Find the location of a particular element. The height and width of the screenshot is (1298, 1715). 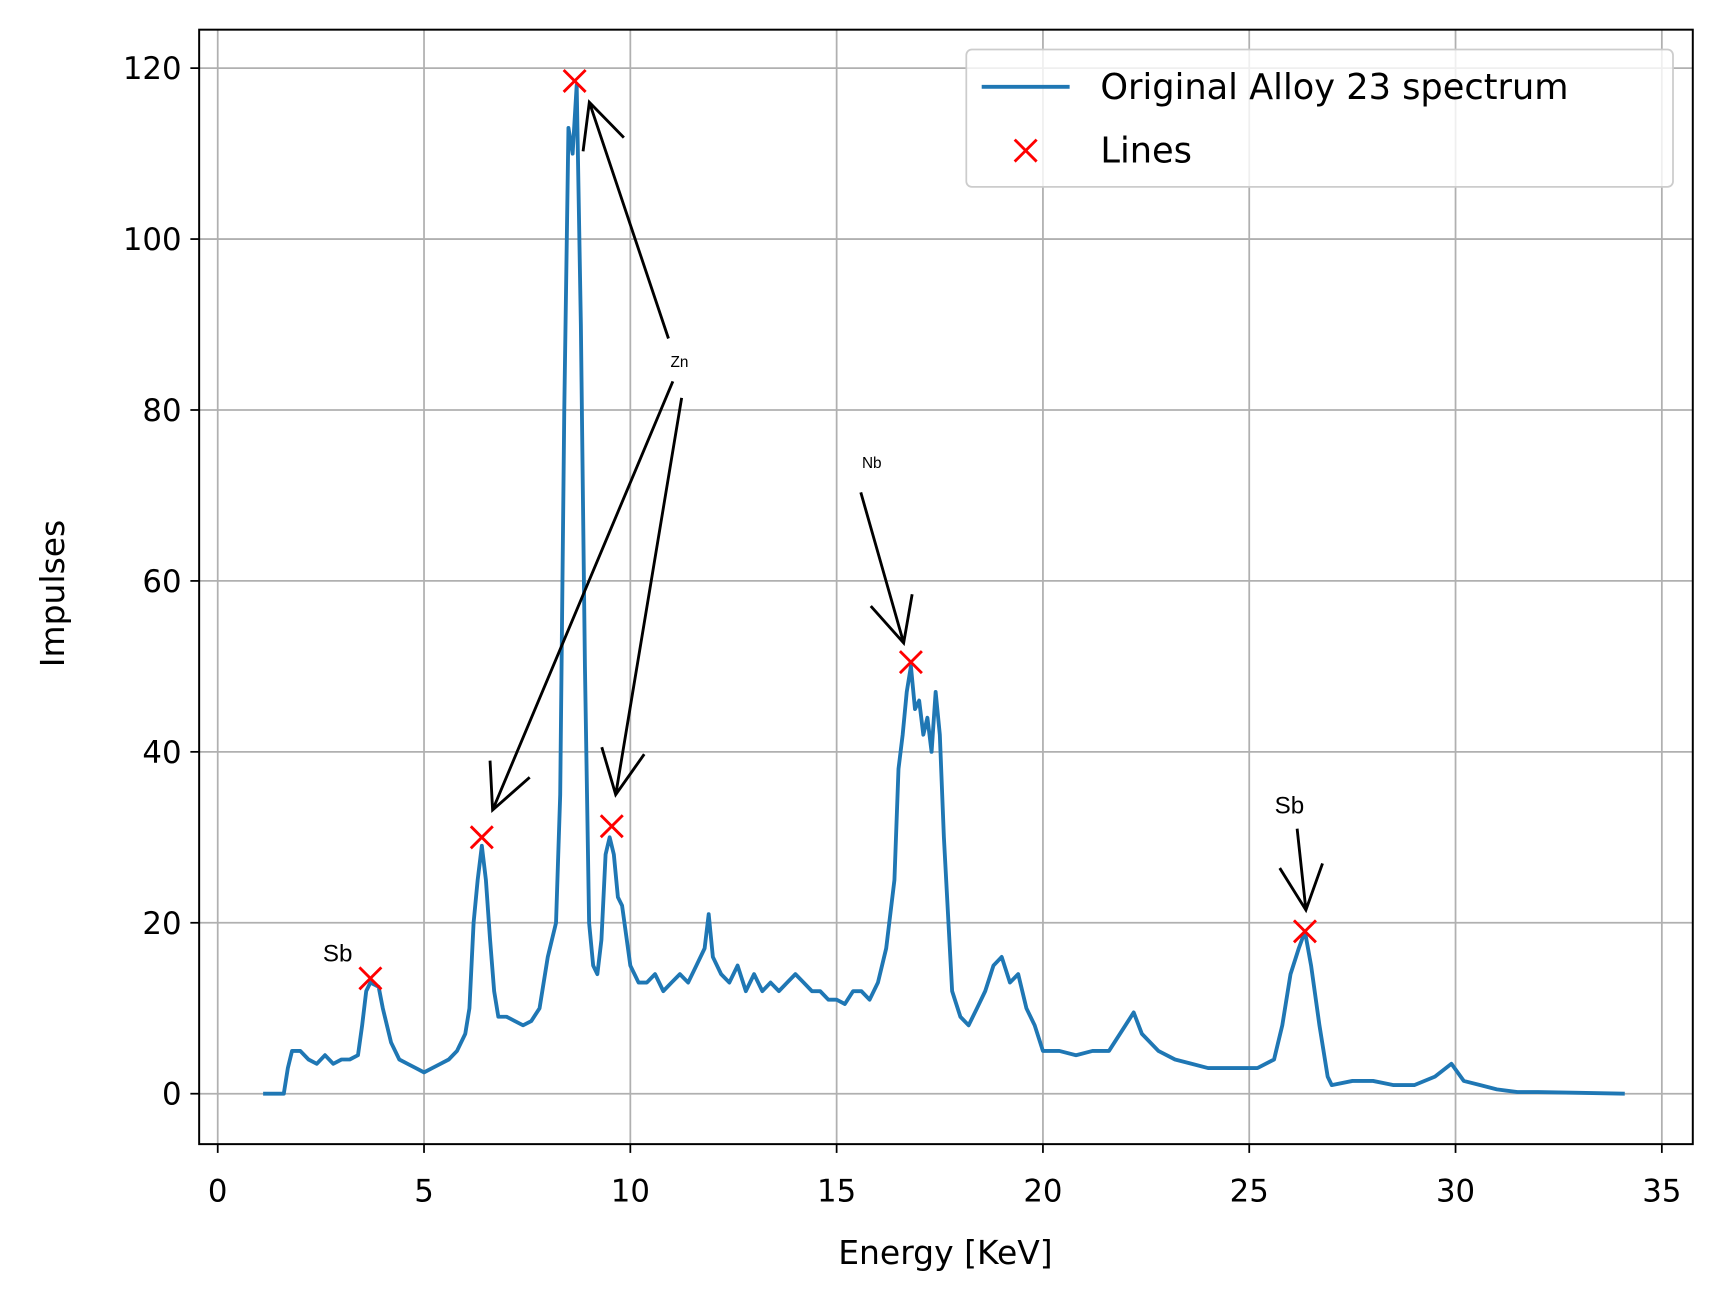

annotation: Zn is located at coordinates (679, 362).